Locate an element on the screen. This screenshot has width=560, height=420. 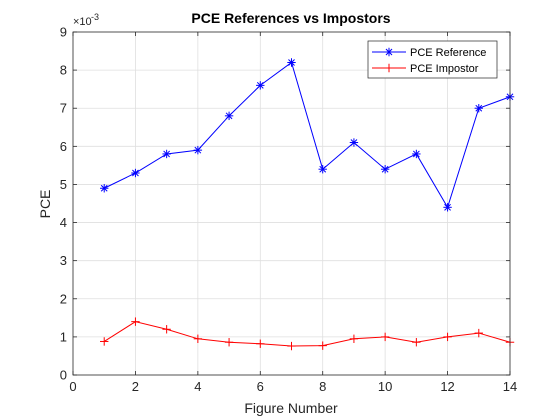
legend-entry: PCE Impostor is located at coordinates (425, 69).